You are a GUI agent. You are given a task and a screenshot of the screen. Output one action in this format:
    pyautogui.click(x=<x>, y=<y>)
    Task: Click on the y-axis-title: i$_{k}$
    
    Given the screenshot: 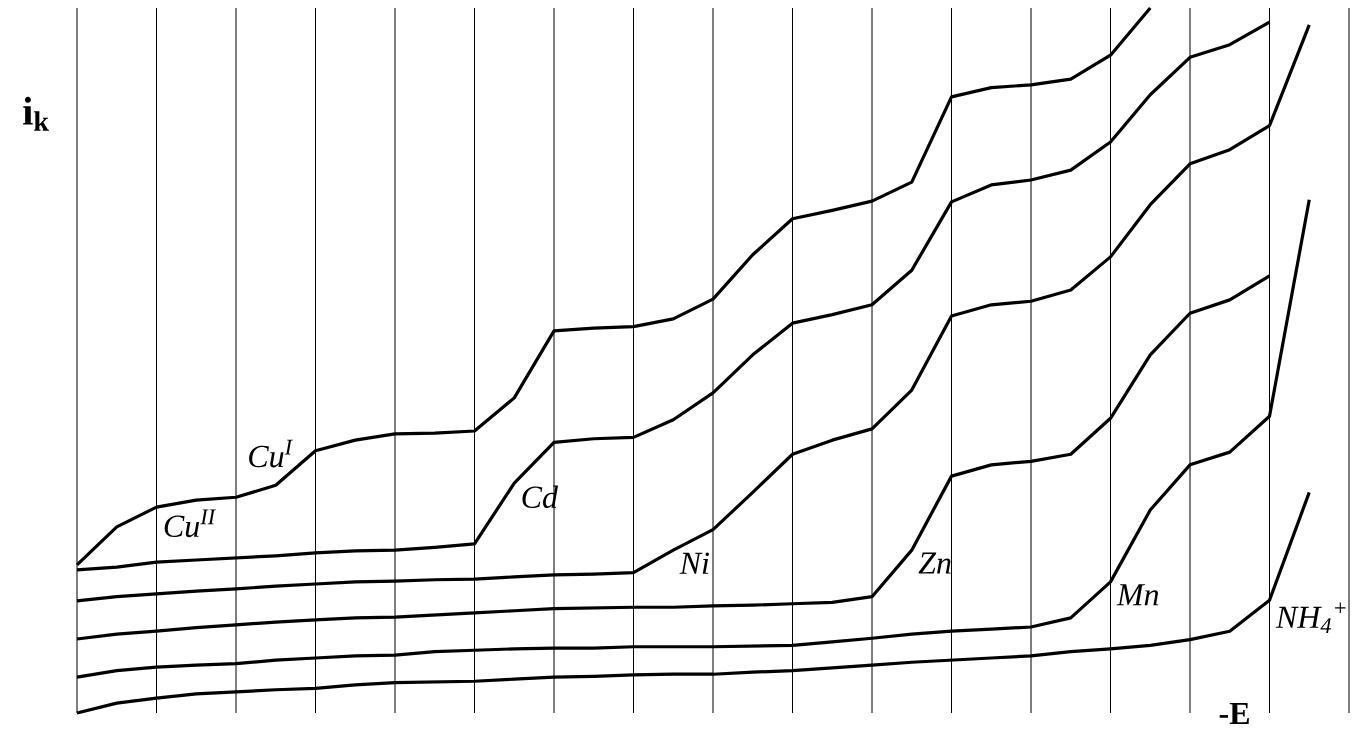 What is the action you would take?
    pyautogui.click(x=36, y=113)
    